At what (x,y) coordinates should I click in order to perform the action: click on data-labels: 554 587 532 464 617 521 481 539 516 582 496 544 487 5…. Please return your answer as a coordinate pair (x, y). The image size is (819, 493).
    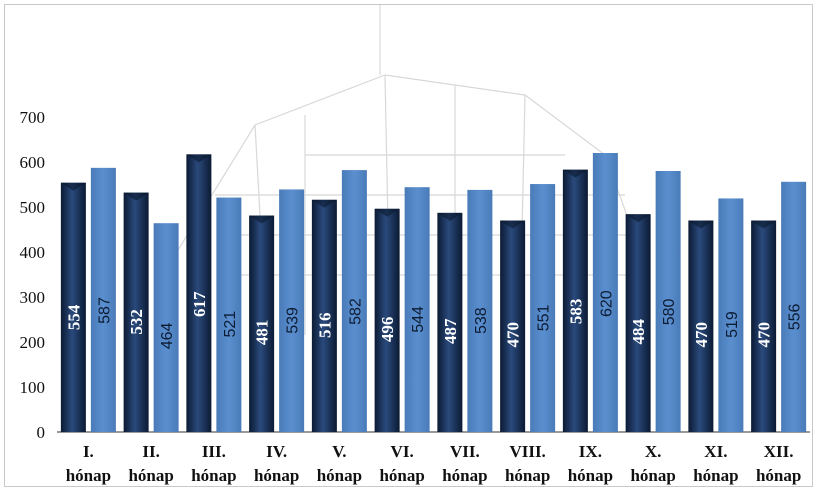
    Looking at the image, I should click on (433, 319).